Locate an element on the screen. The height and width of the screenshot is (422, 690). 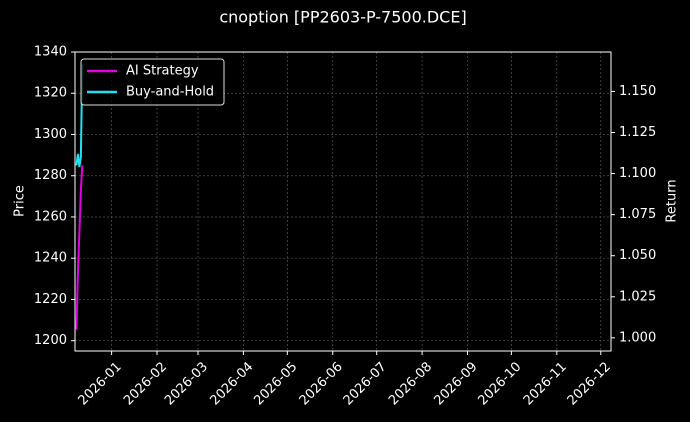
legend: AI Strategy Buy-and-Hold is located at coordinates (152, 82).